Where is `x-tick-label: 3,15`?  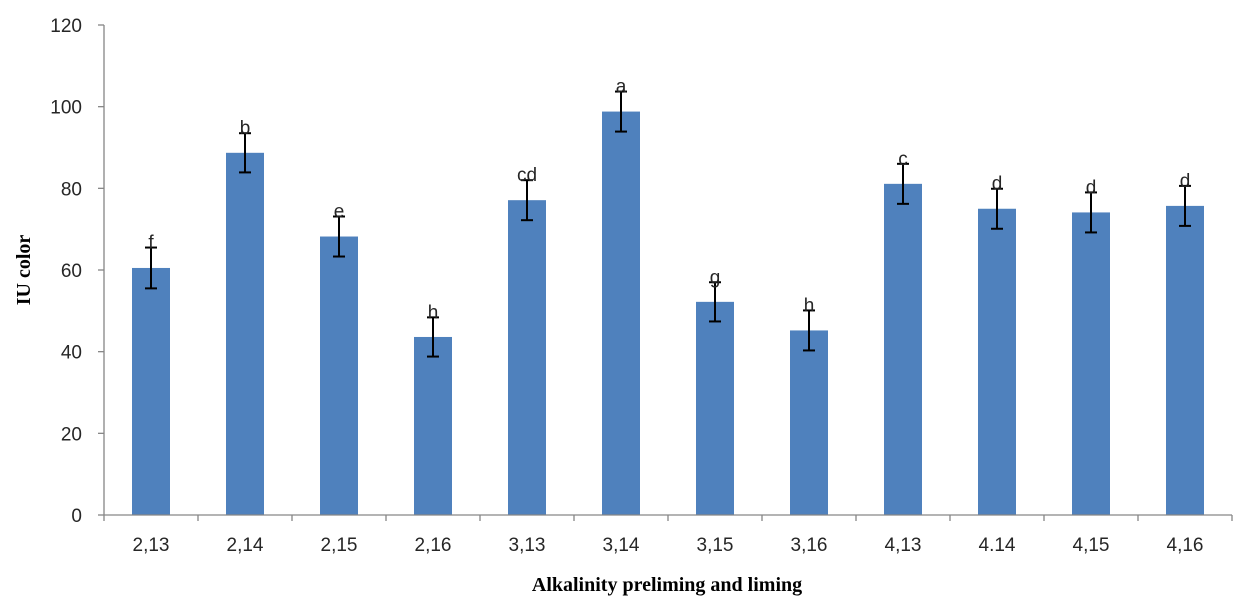 x-tick-label: 3,15 is located at coordinates (715, 545).